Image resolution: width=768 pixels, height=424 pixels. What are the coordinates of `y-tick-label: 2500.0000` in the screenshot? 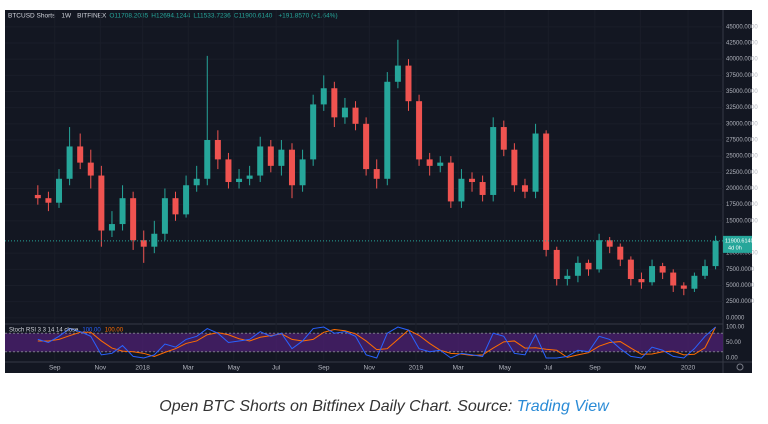 It's located at (740, 302).